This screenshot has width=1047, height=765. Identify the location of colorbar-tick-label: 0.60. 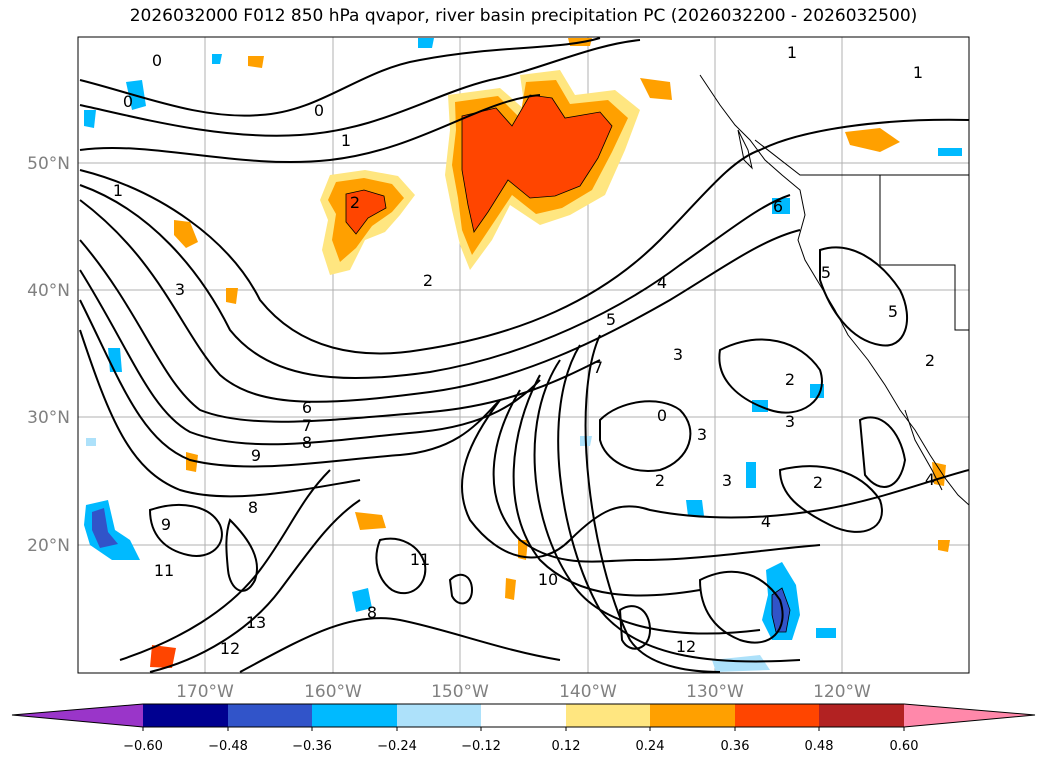
(904, 746).